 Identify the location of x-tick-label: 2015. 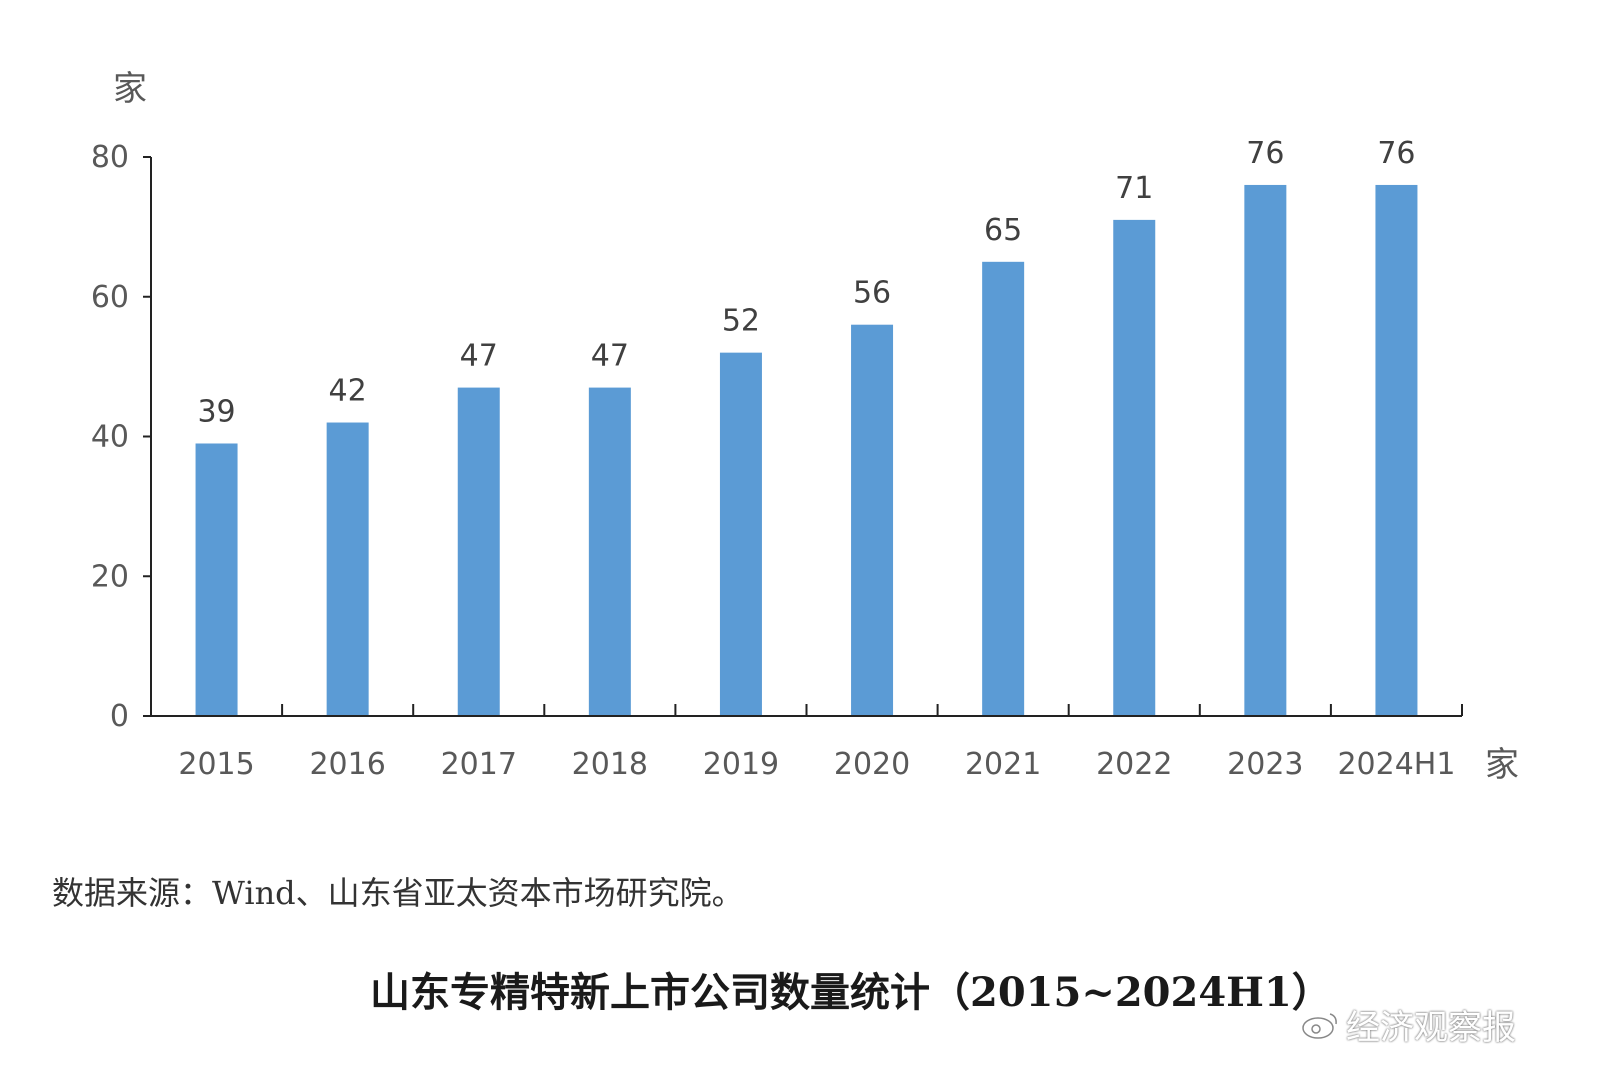
(216, 764).